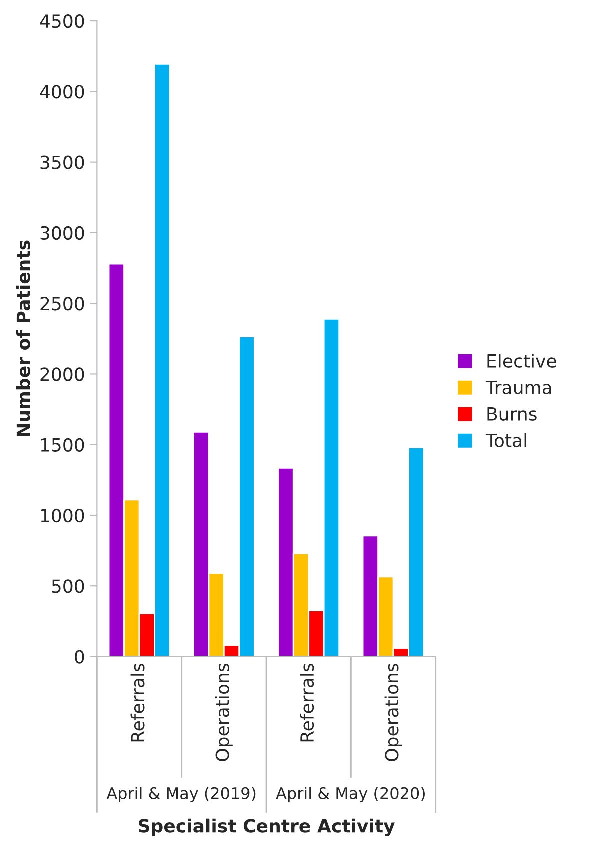  What do you see at coordinates (62, 515) in the screenshot?
I see `y-tick-label: 1000` at bounding box center [62, 515].